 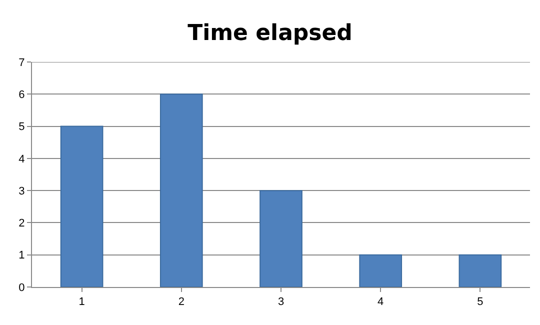 I want to click on y-tick-label: 1, so click(x=21, y=256).